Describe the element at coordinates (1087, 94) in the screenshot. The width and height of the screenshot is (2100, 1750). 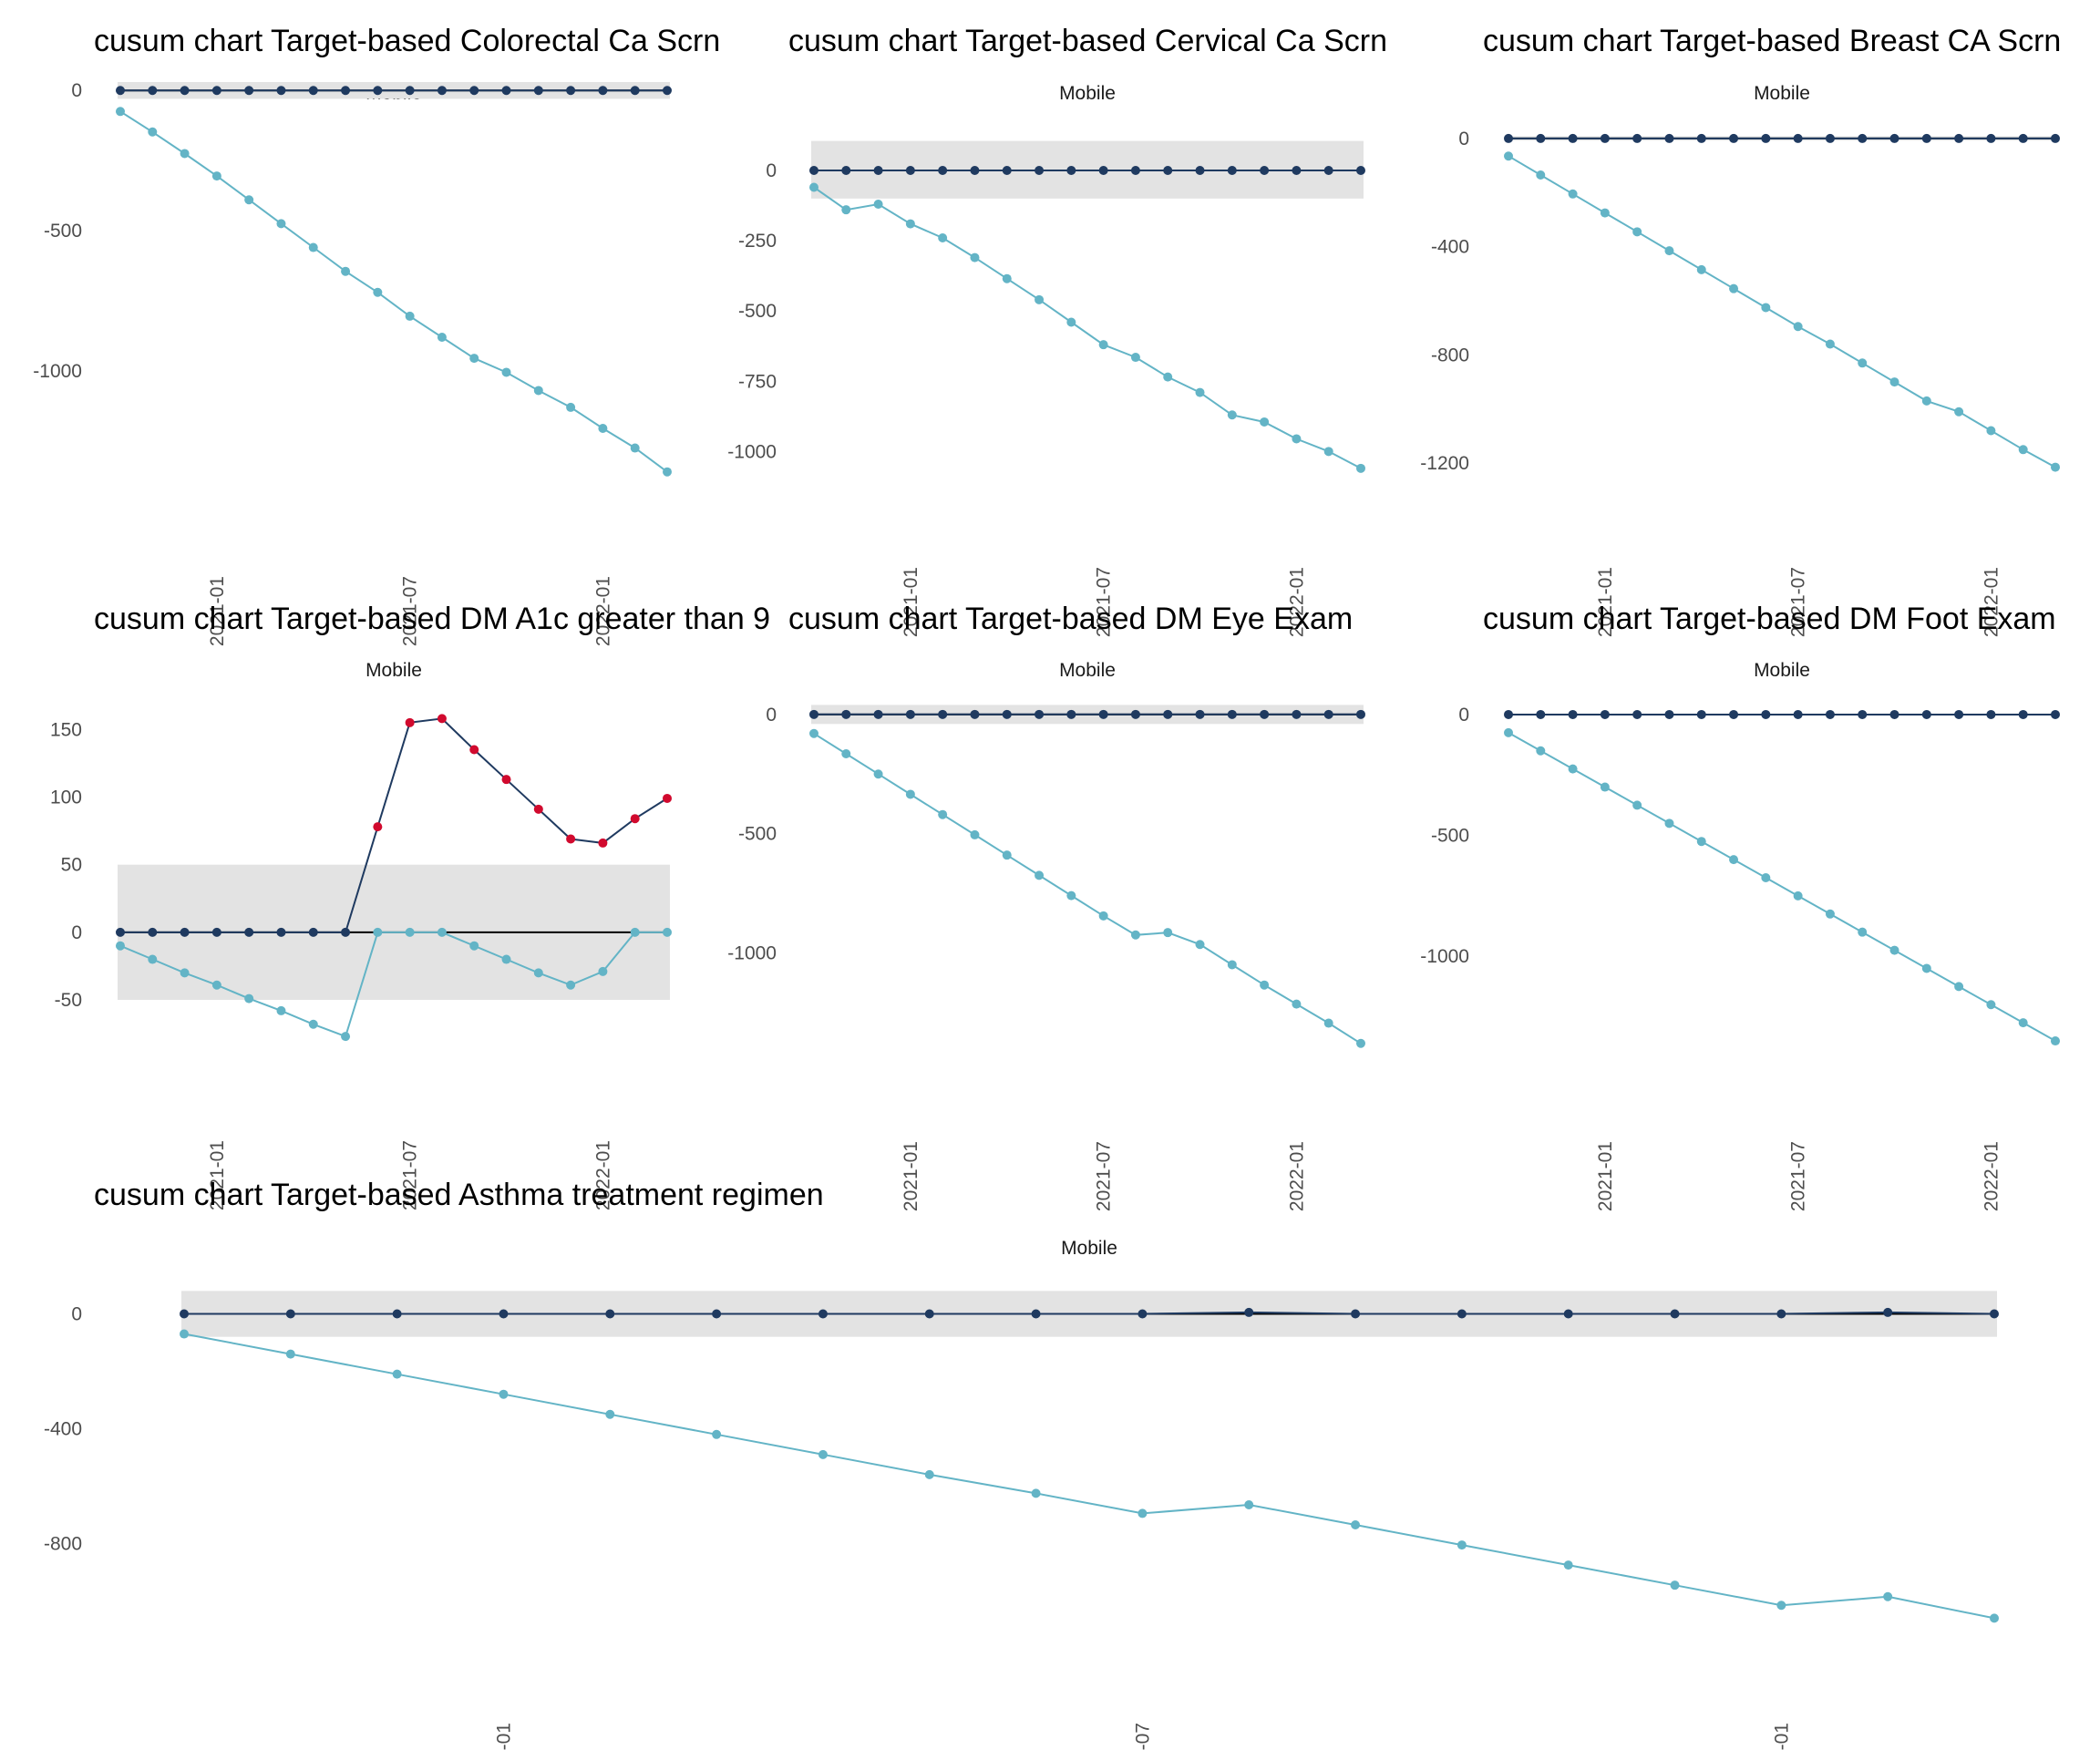
I see `facet-strip-label: Mobile` at that location.